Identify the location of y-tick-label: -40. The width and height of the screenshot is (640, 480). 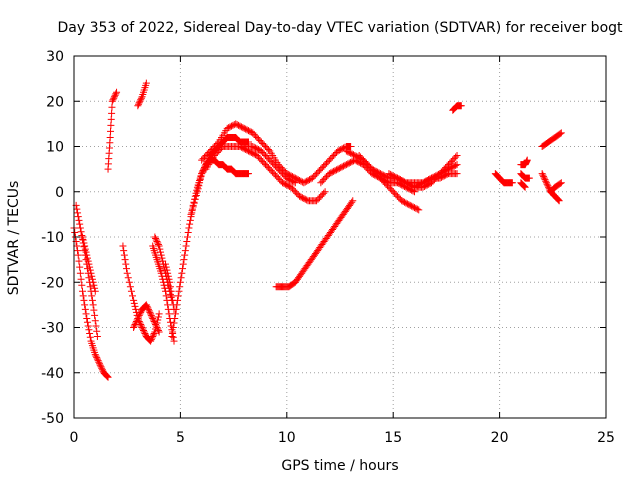
(52, 374).